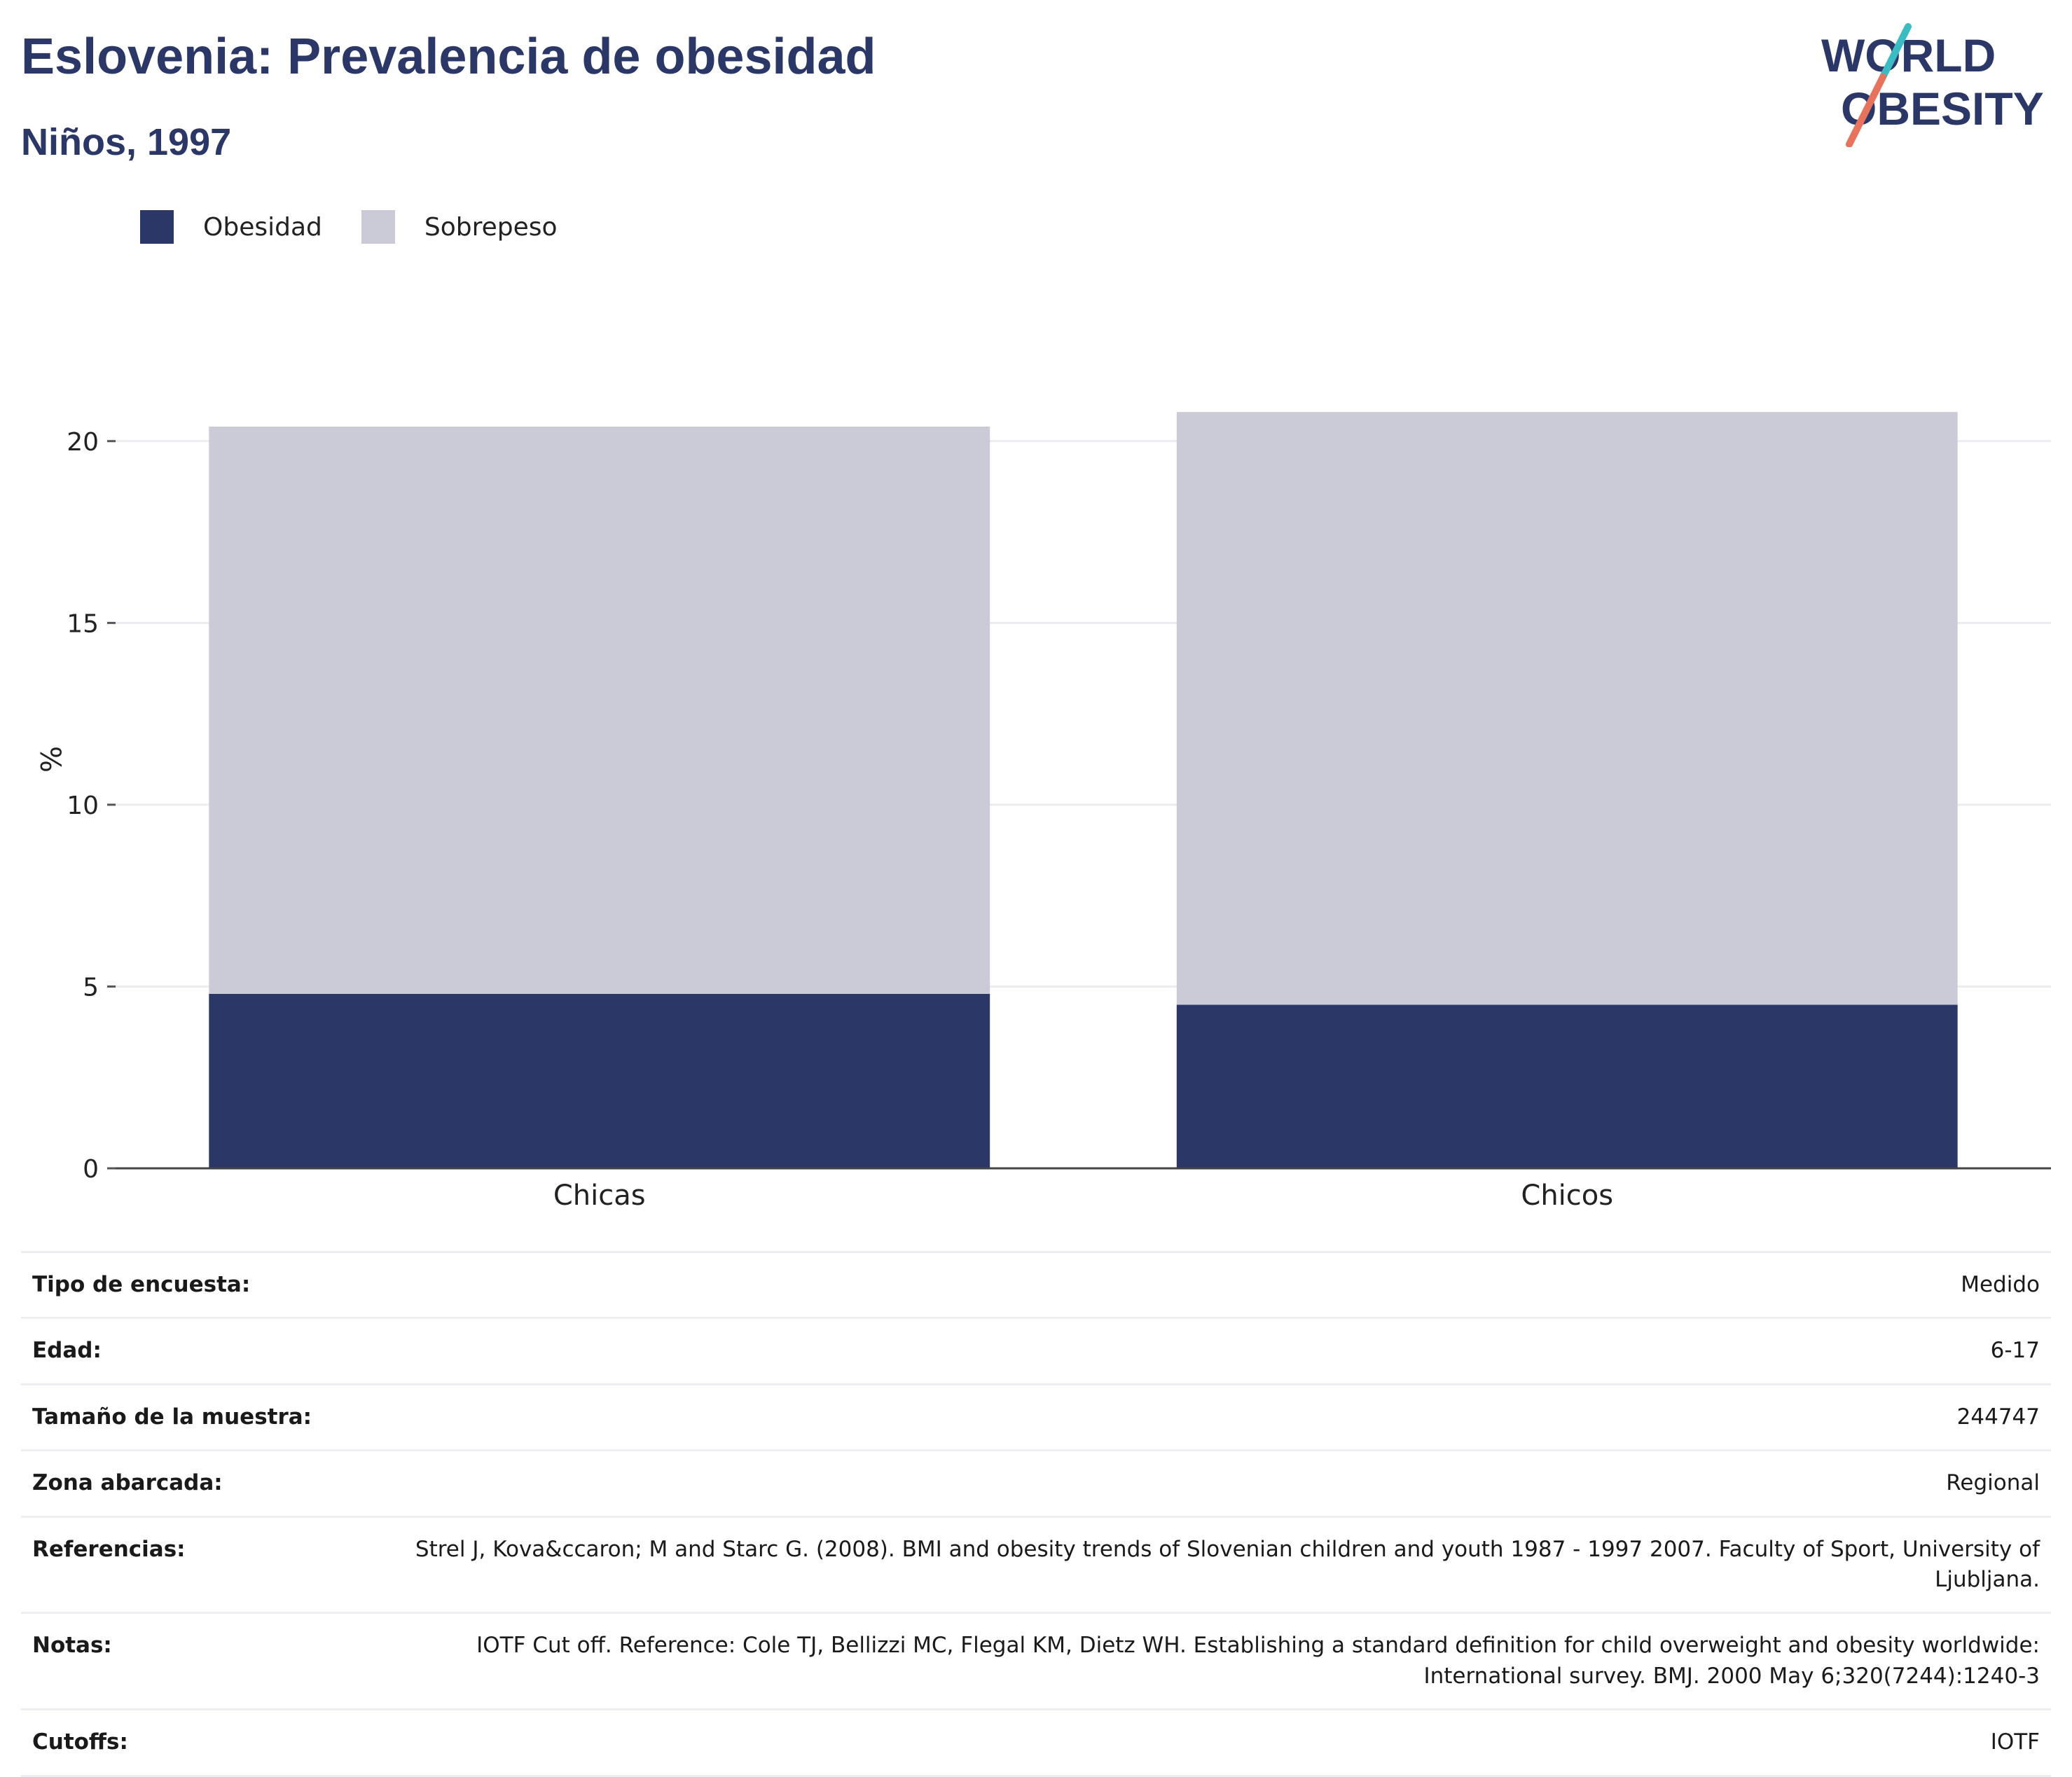 This screenshot has width=2072, height=1777. What do you see at coordinates (180, 1661) in the screenshot?
I see `info-label-notes: Notas:` at bounding box center [180, 1661].